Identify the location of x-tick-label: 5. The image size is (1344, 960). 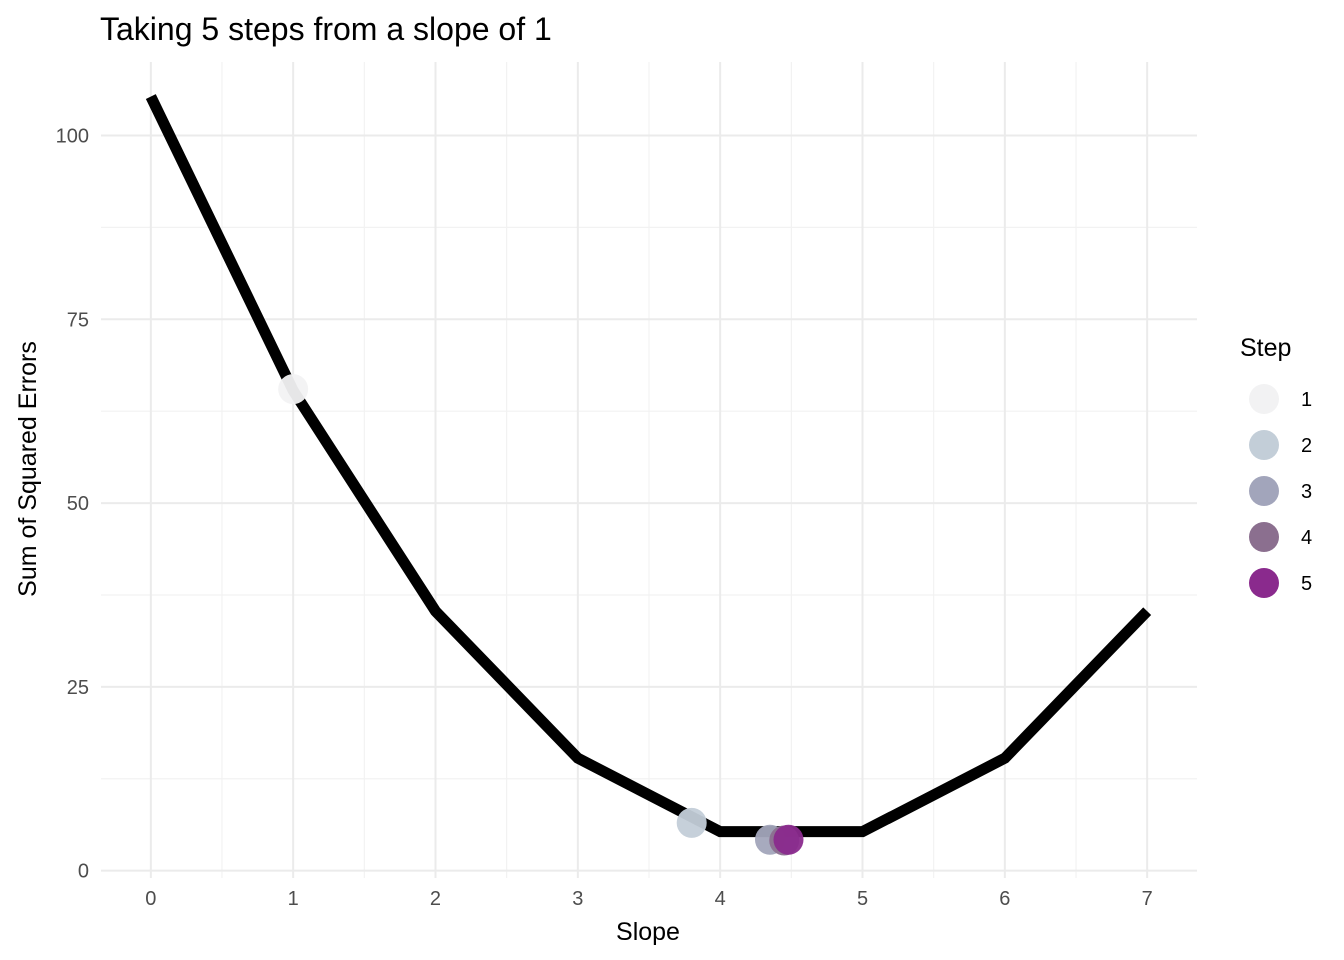
(862, 899).